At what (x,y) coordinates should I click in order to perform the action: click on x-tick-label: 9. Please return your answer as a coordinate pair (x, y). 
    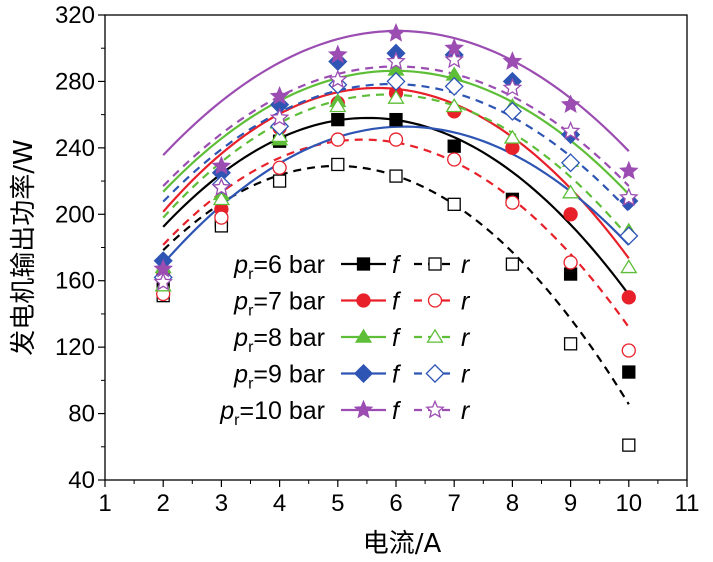
    Looking at the image, I should click on (570, 503).